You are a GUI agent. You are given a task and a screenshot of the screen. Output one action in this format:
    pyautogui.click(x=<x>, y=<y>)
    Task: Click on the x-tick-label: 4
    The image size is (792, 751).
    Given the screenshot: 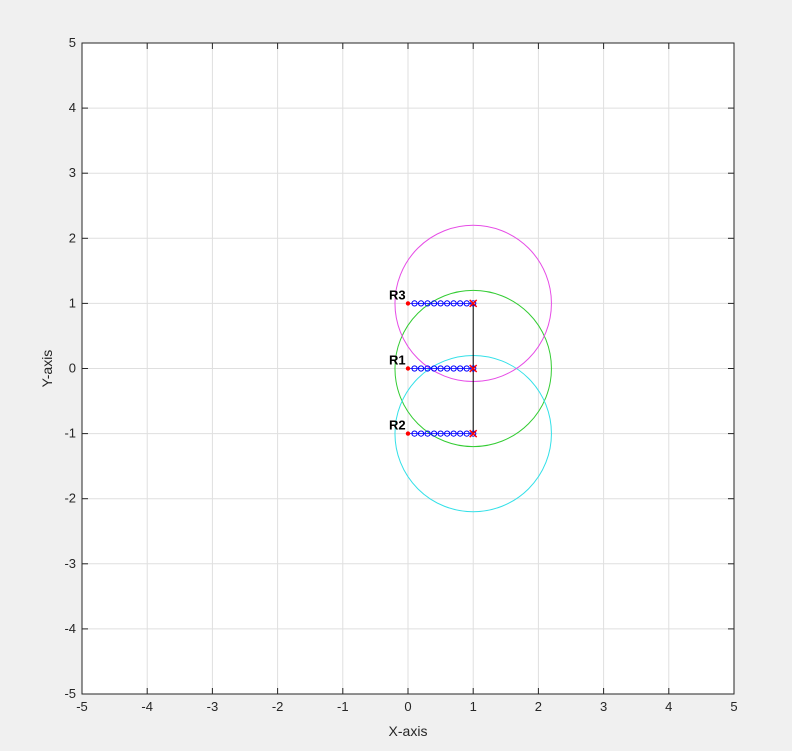 What is the action you would take?
    pyautogui.click(x=668, y=706)
    